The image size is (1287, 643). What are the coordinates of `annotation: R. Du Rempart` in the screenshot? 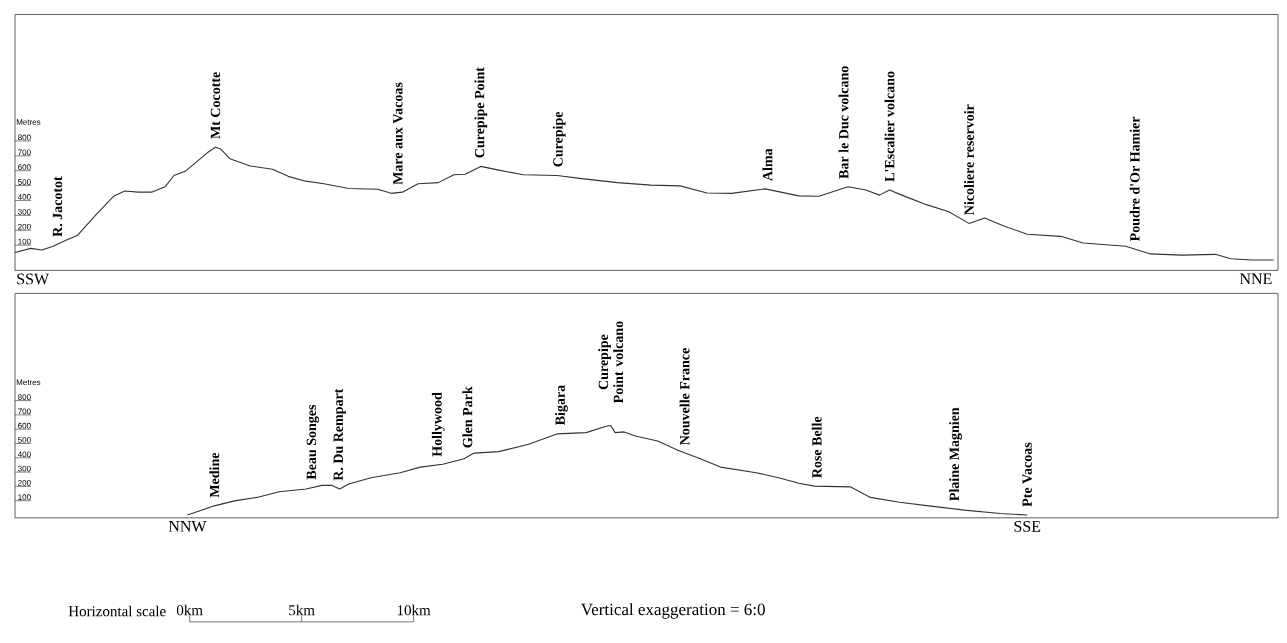 It's located at (339, 434).